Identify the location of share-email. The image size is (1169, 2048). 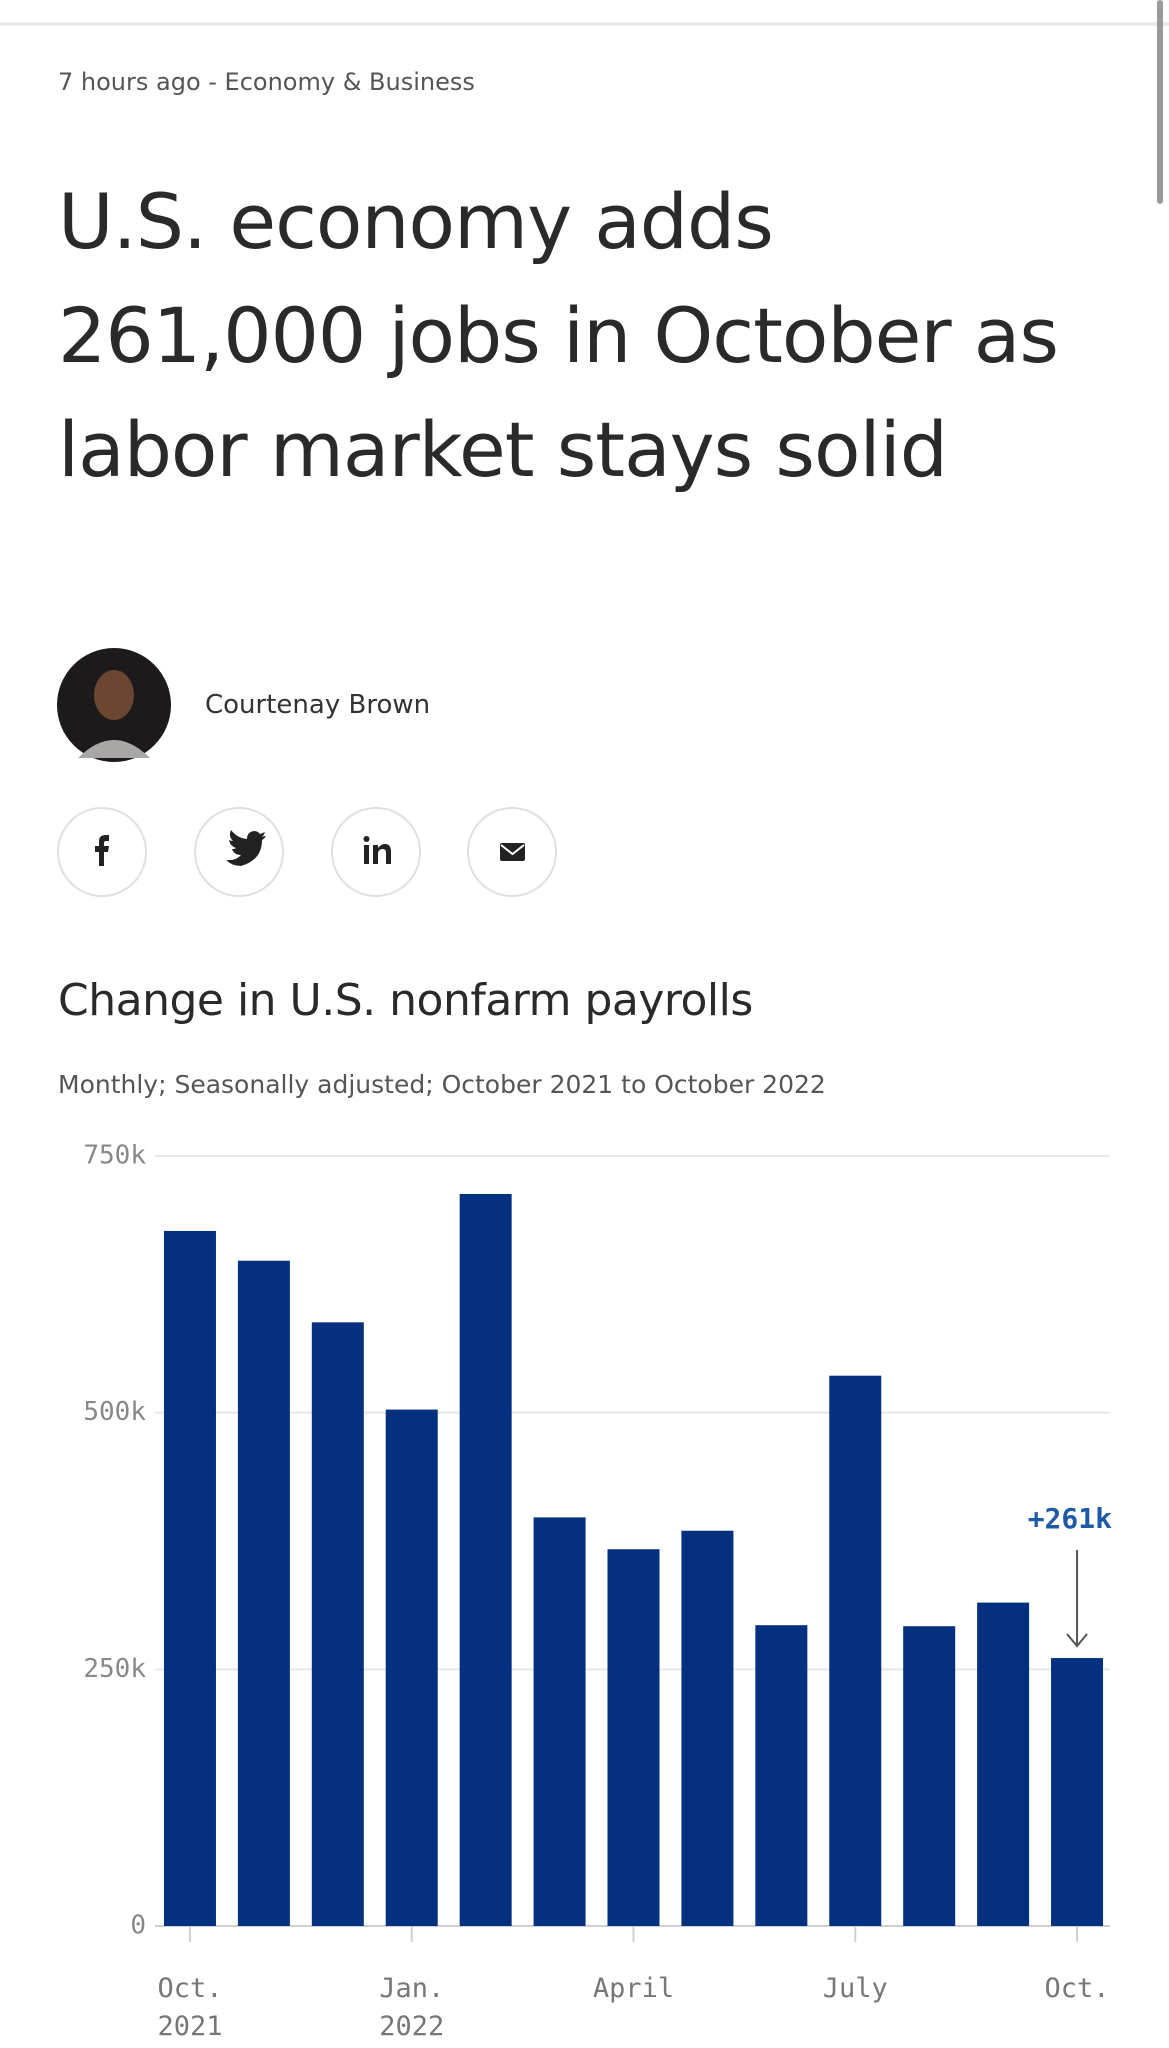
(512, 852).